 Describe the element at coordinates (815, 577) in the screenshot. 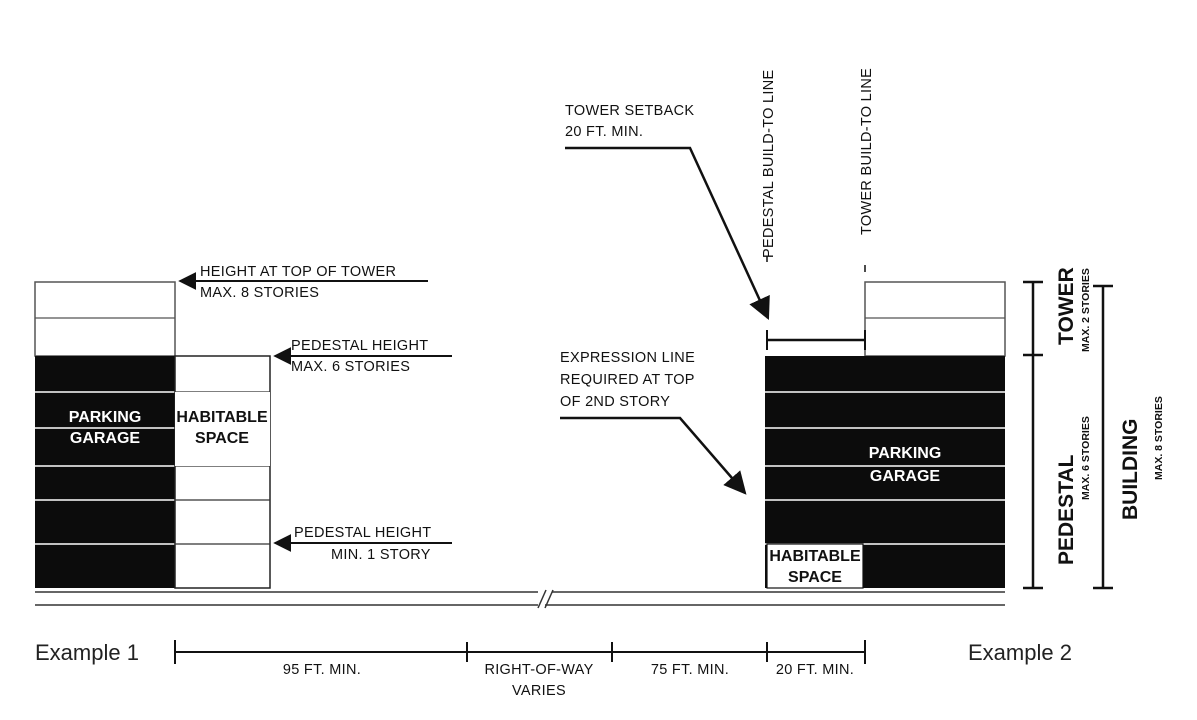

I see `example-2-habitable-label-b: SPACE` at that location.